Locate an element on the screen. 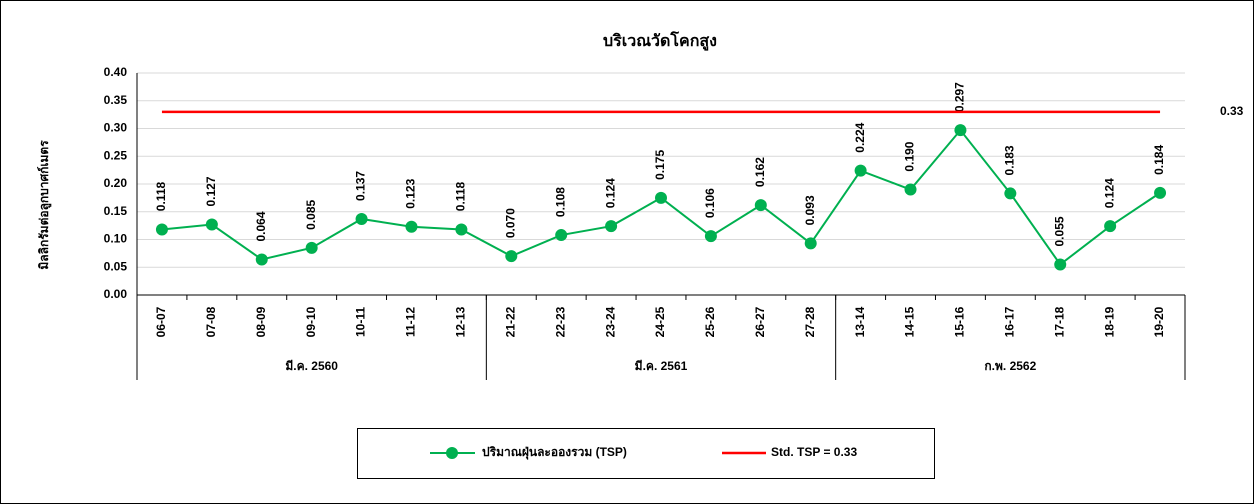 The width and height of the screenshot is (1254, 504). y-tick-label: 0.00 is located at coordinates (116, 294).